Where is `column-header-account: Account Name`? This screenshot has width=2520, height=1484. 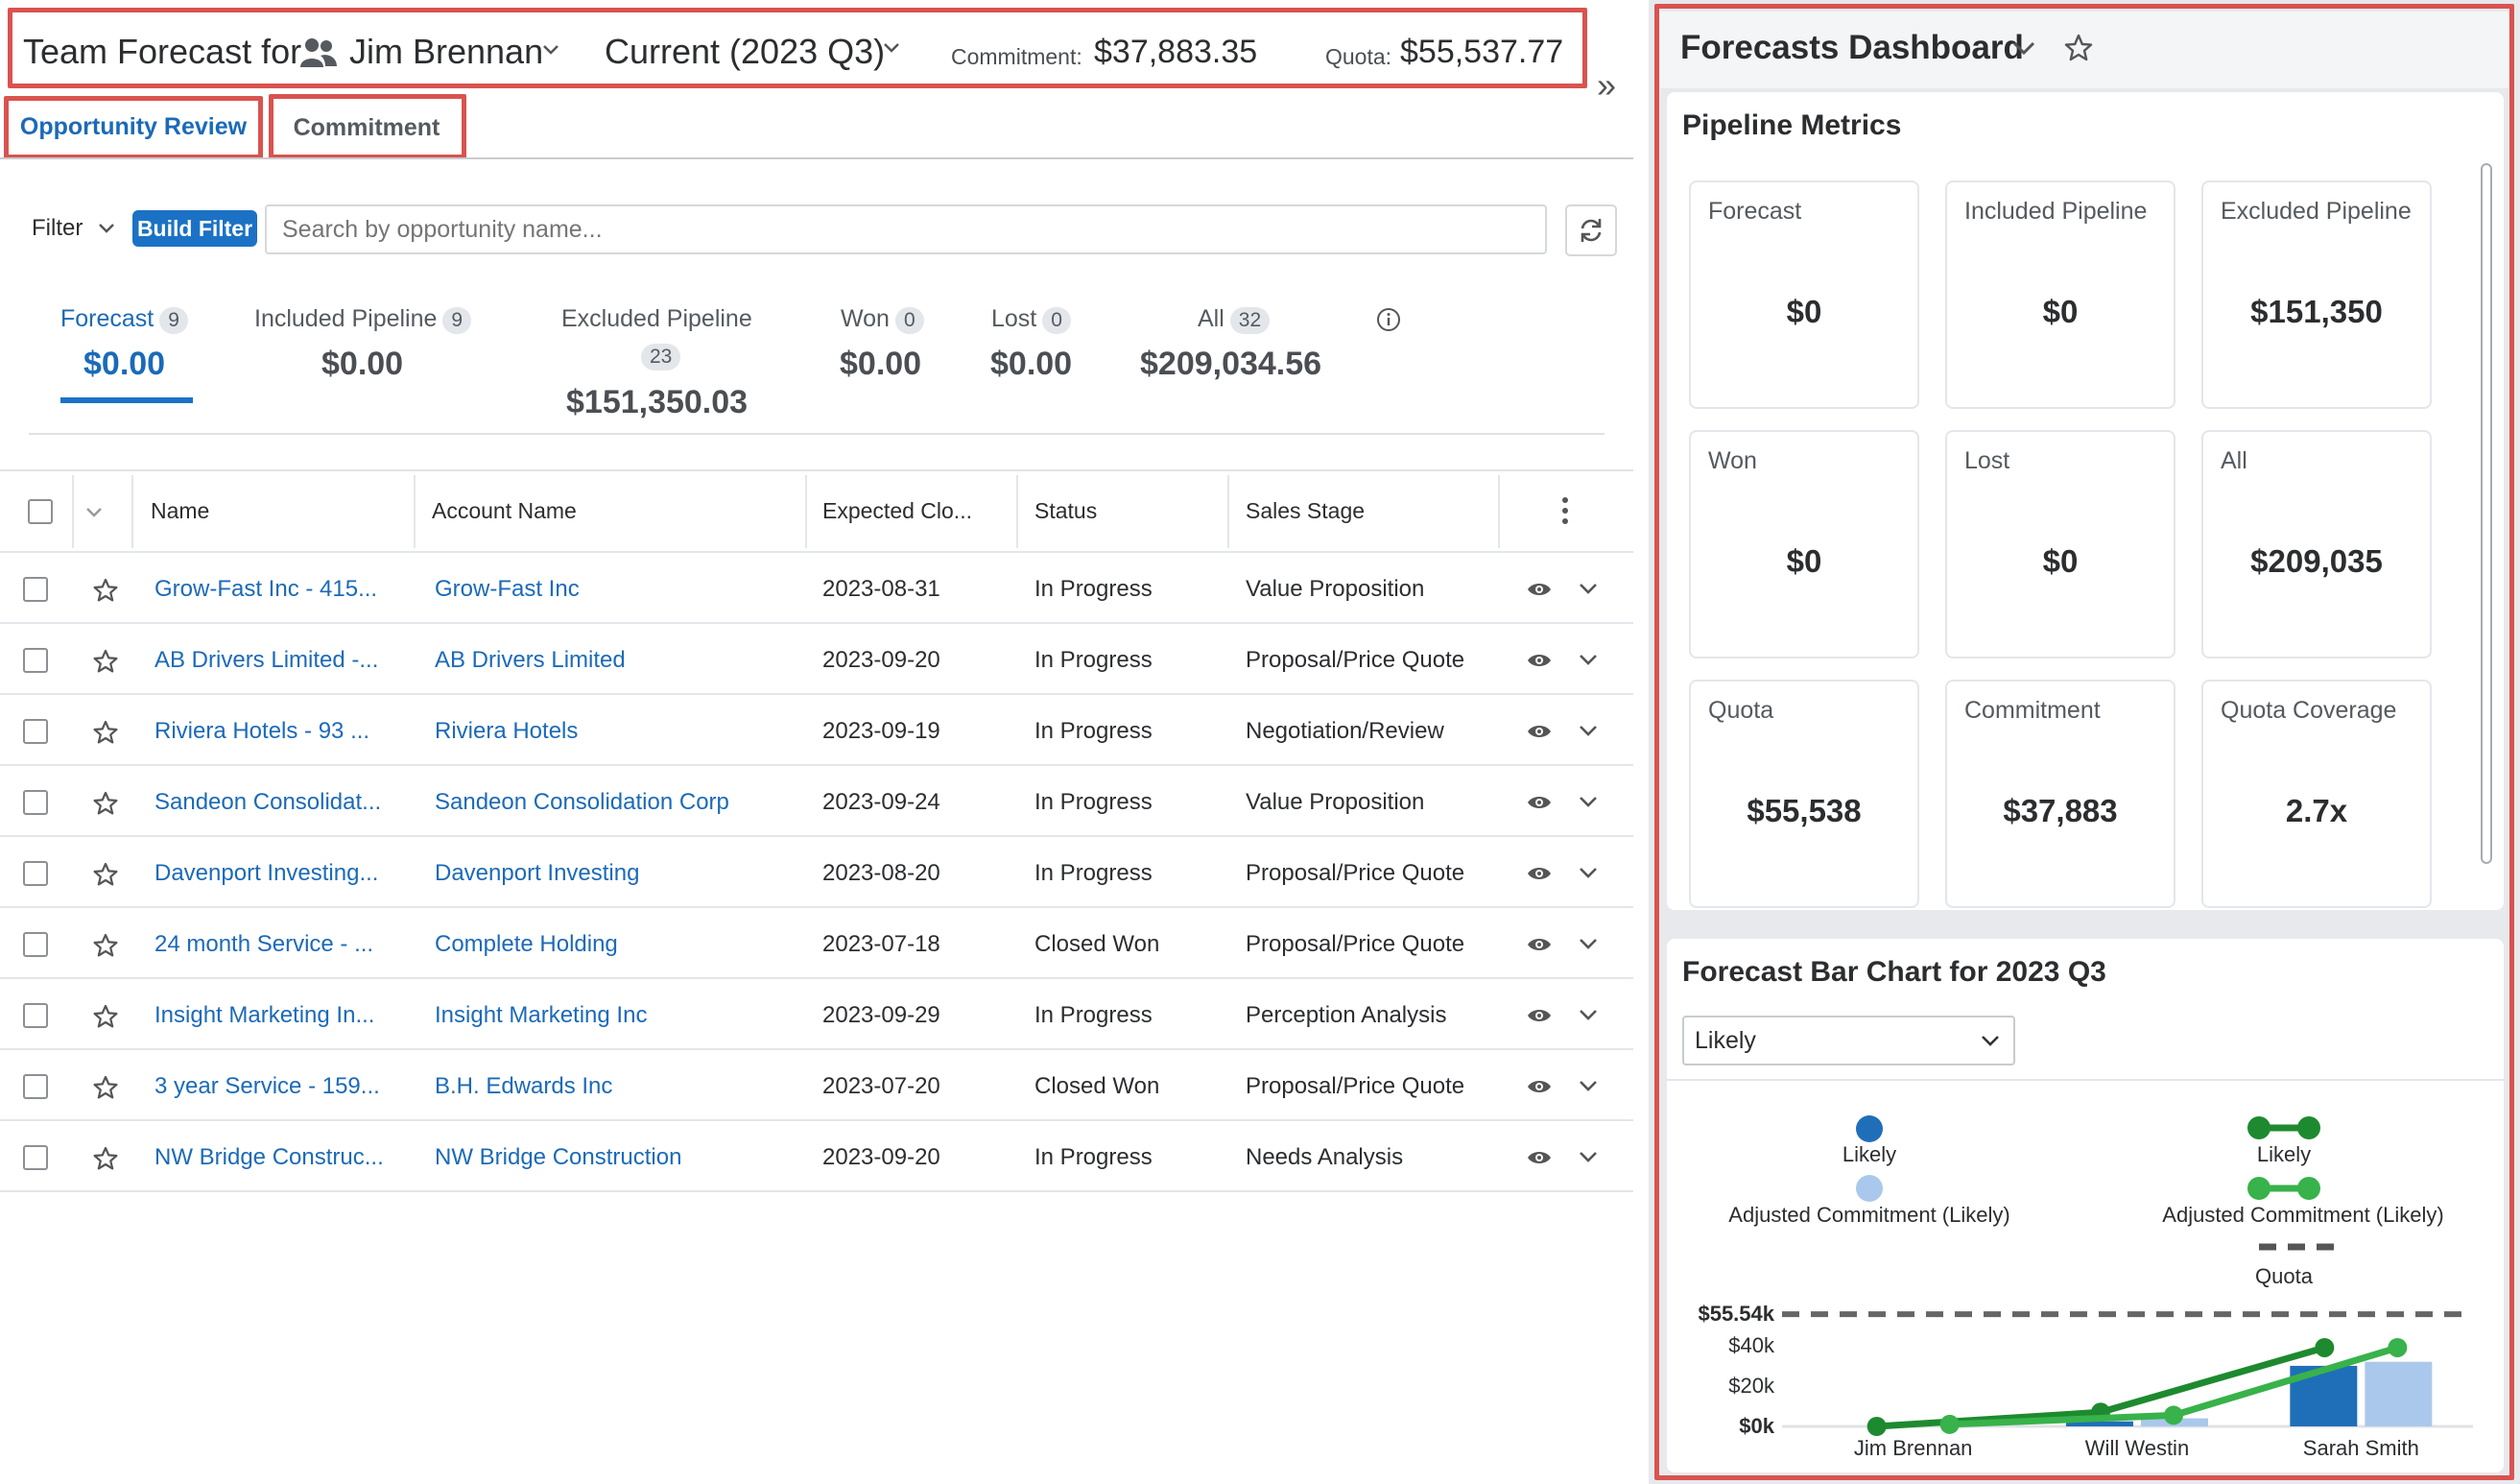 column-header-account: Account Name is located at coordinates (505, 510).